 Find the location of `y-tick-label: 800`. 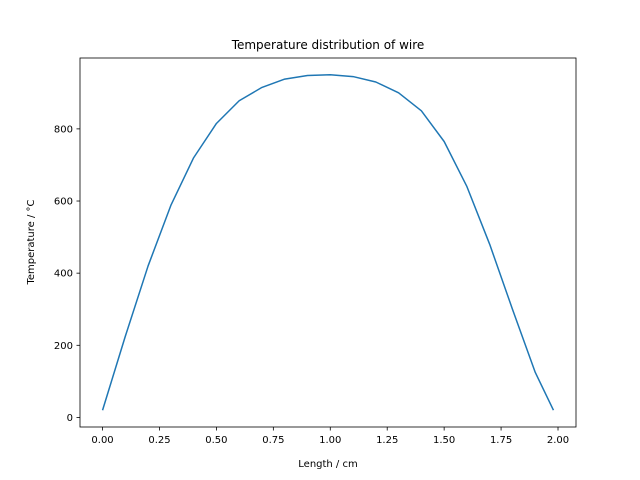

y-tick-label: 800 is located at coordinates (63, 129).